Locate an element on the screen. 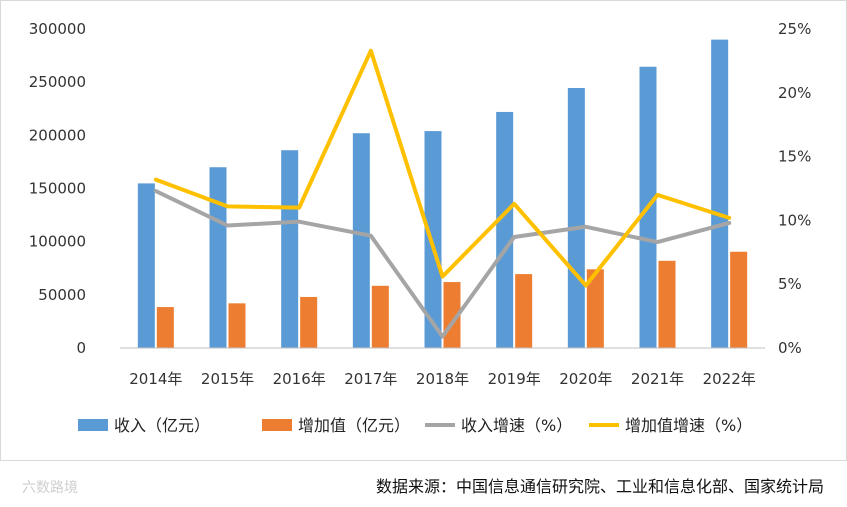 Image resolution: width=847 pixels, height=507 pixels. x-tick-label: 2015年 is located at coordinates (227, 379).